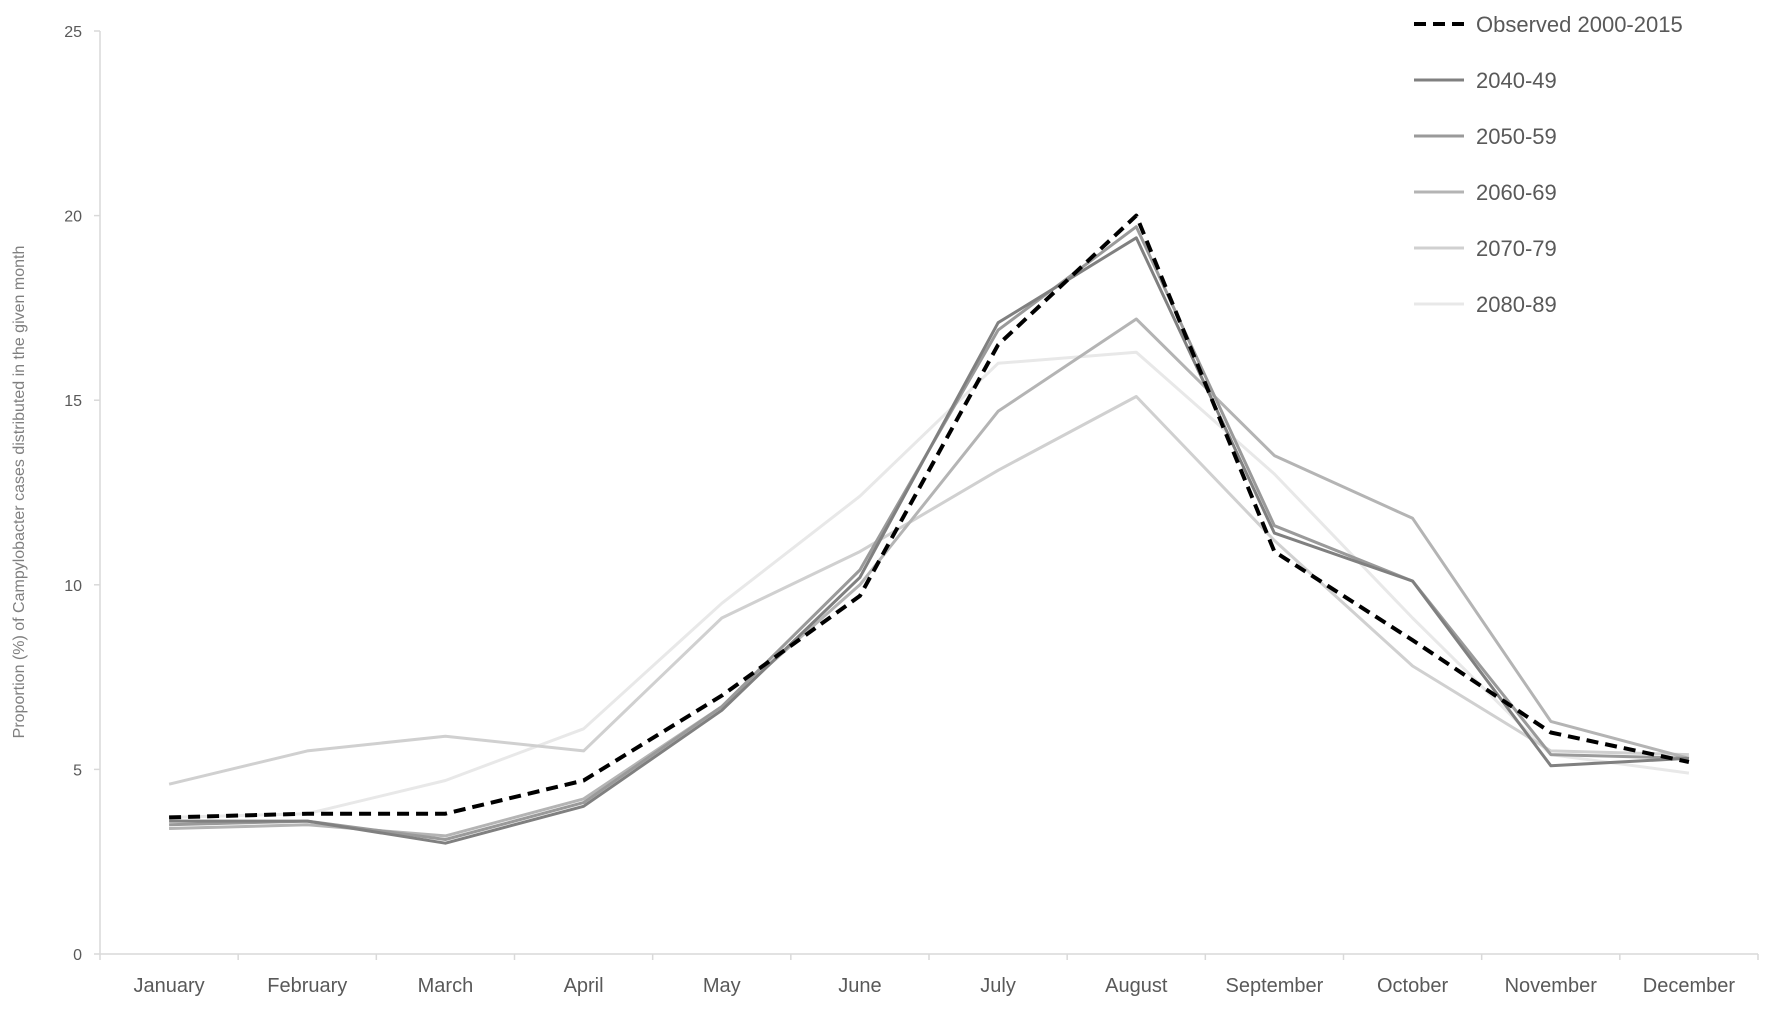 Image resolution: width=1770 pixels, height=1009 pixels. Describe the element at coordinates (1136, 986) in the screenshot. I see `x-tick-label: August` at that location.